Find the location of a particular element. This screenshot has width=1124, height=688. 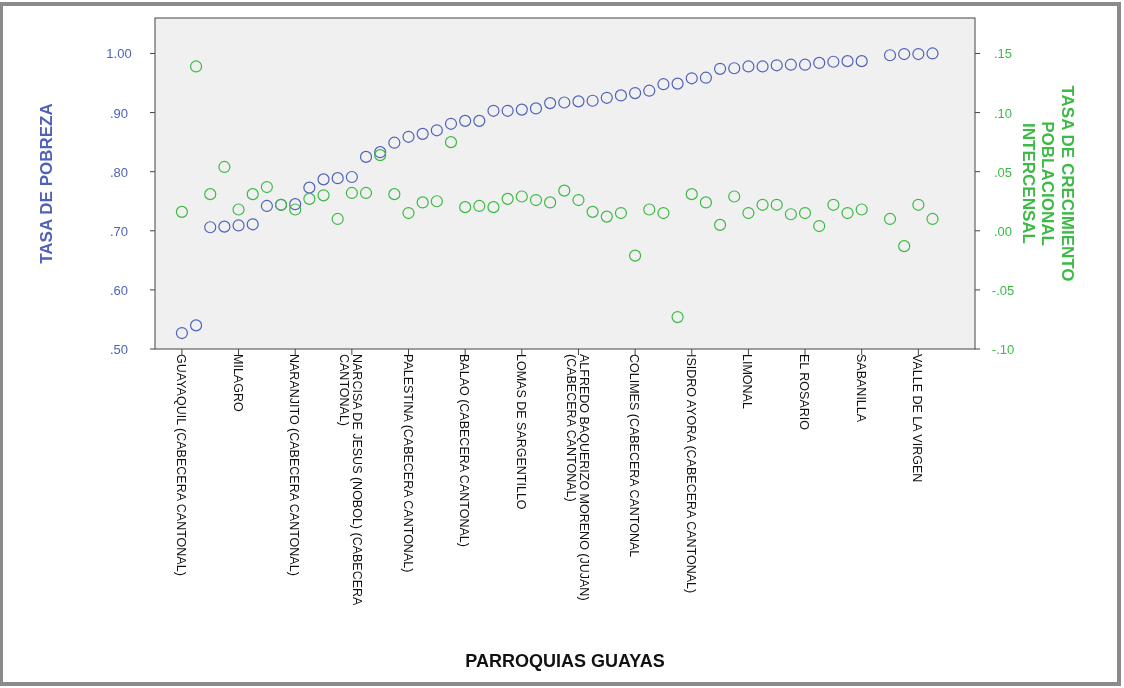

y-tick-label: .80 is located at coordinates (119, 172).